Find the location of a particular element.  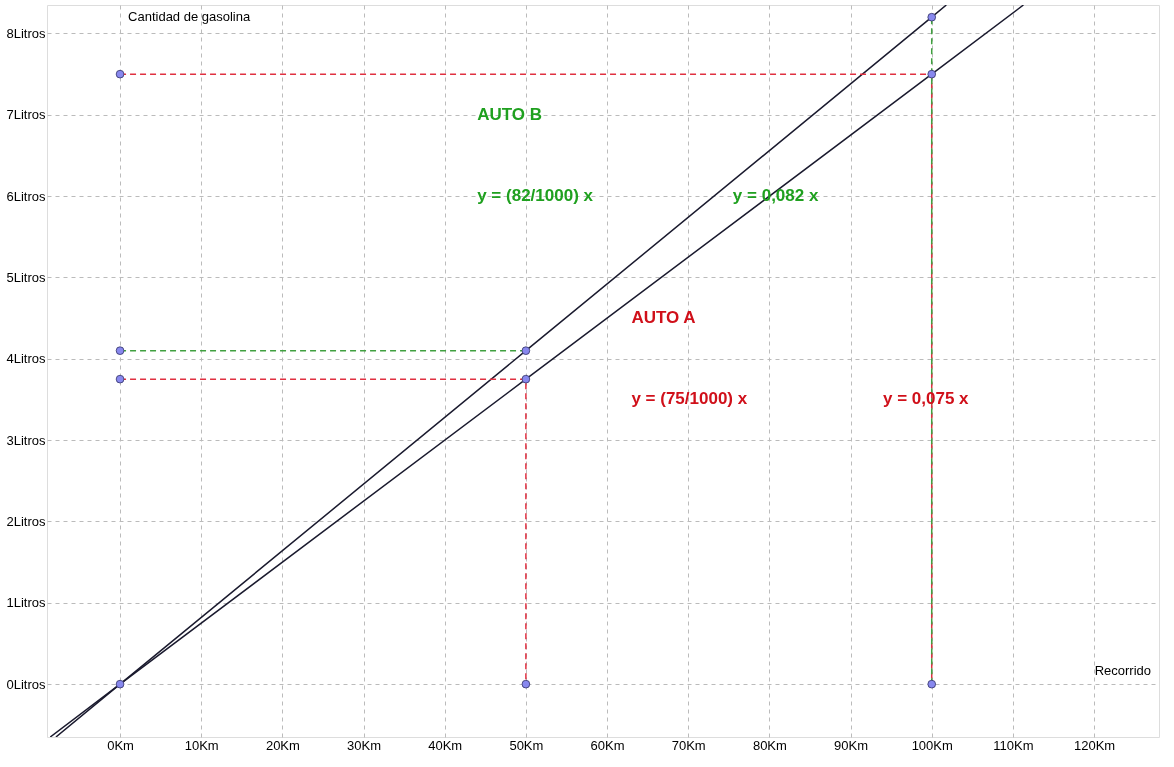

x-tick-label: 80Km is located at coordinates (769, 745).